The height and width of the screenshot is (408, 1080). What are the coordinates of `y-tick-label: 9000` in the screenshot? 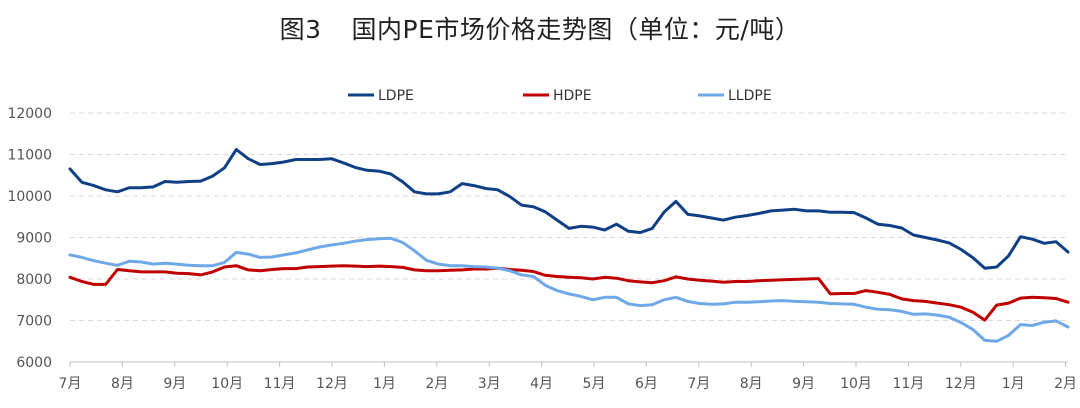 It's located at (34, 239).